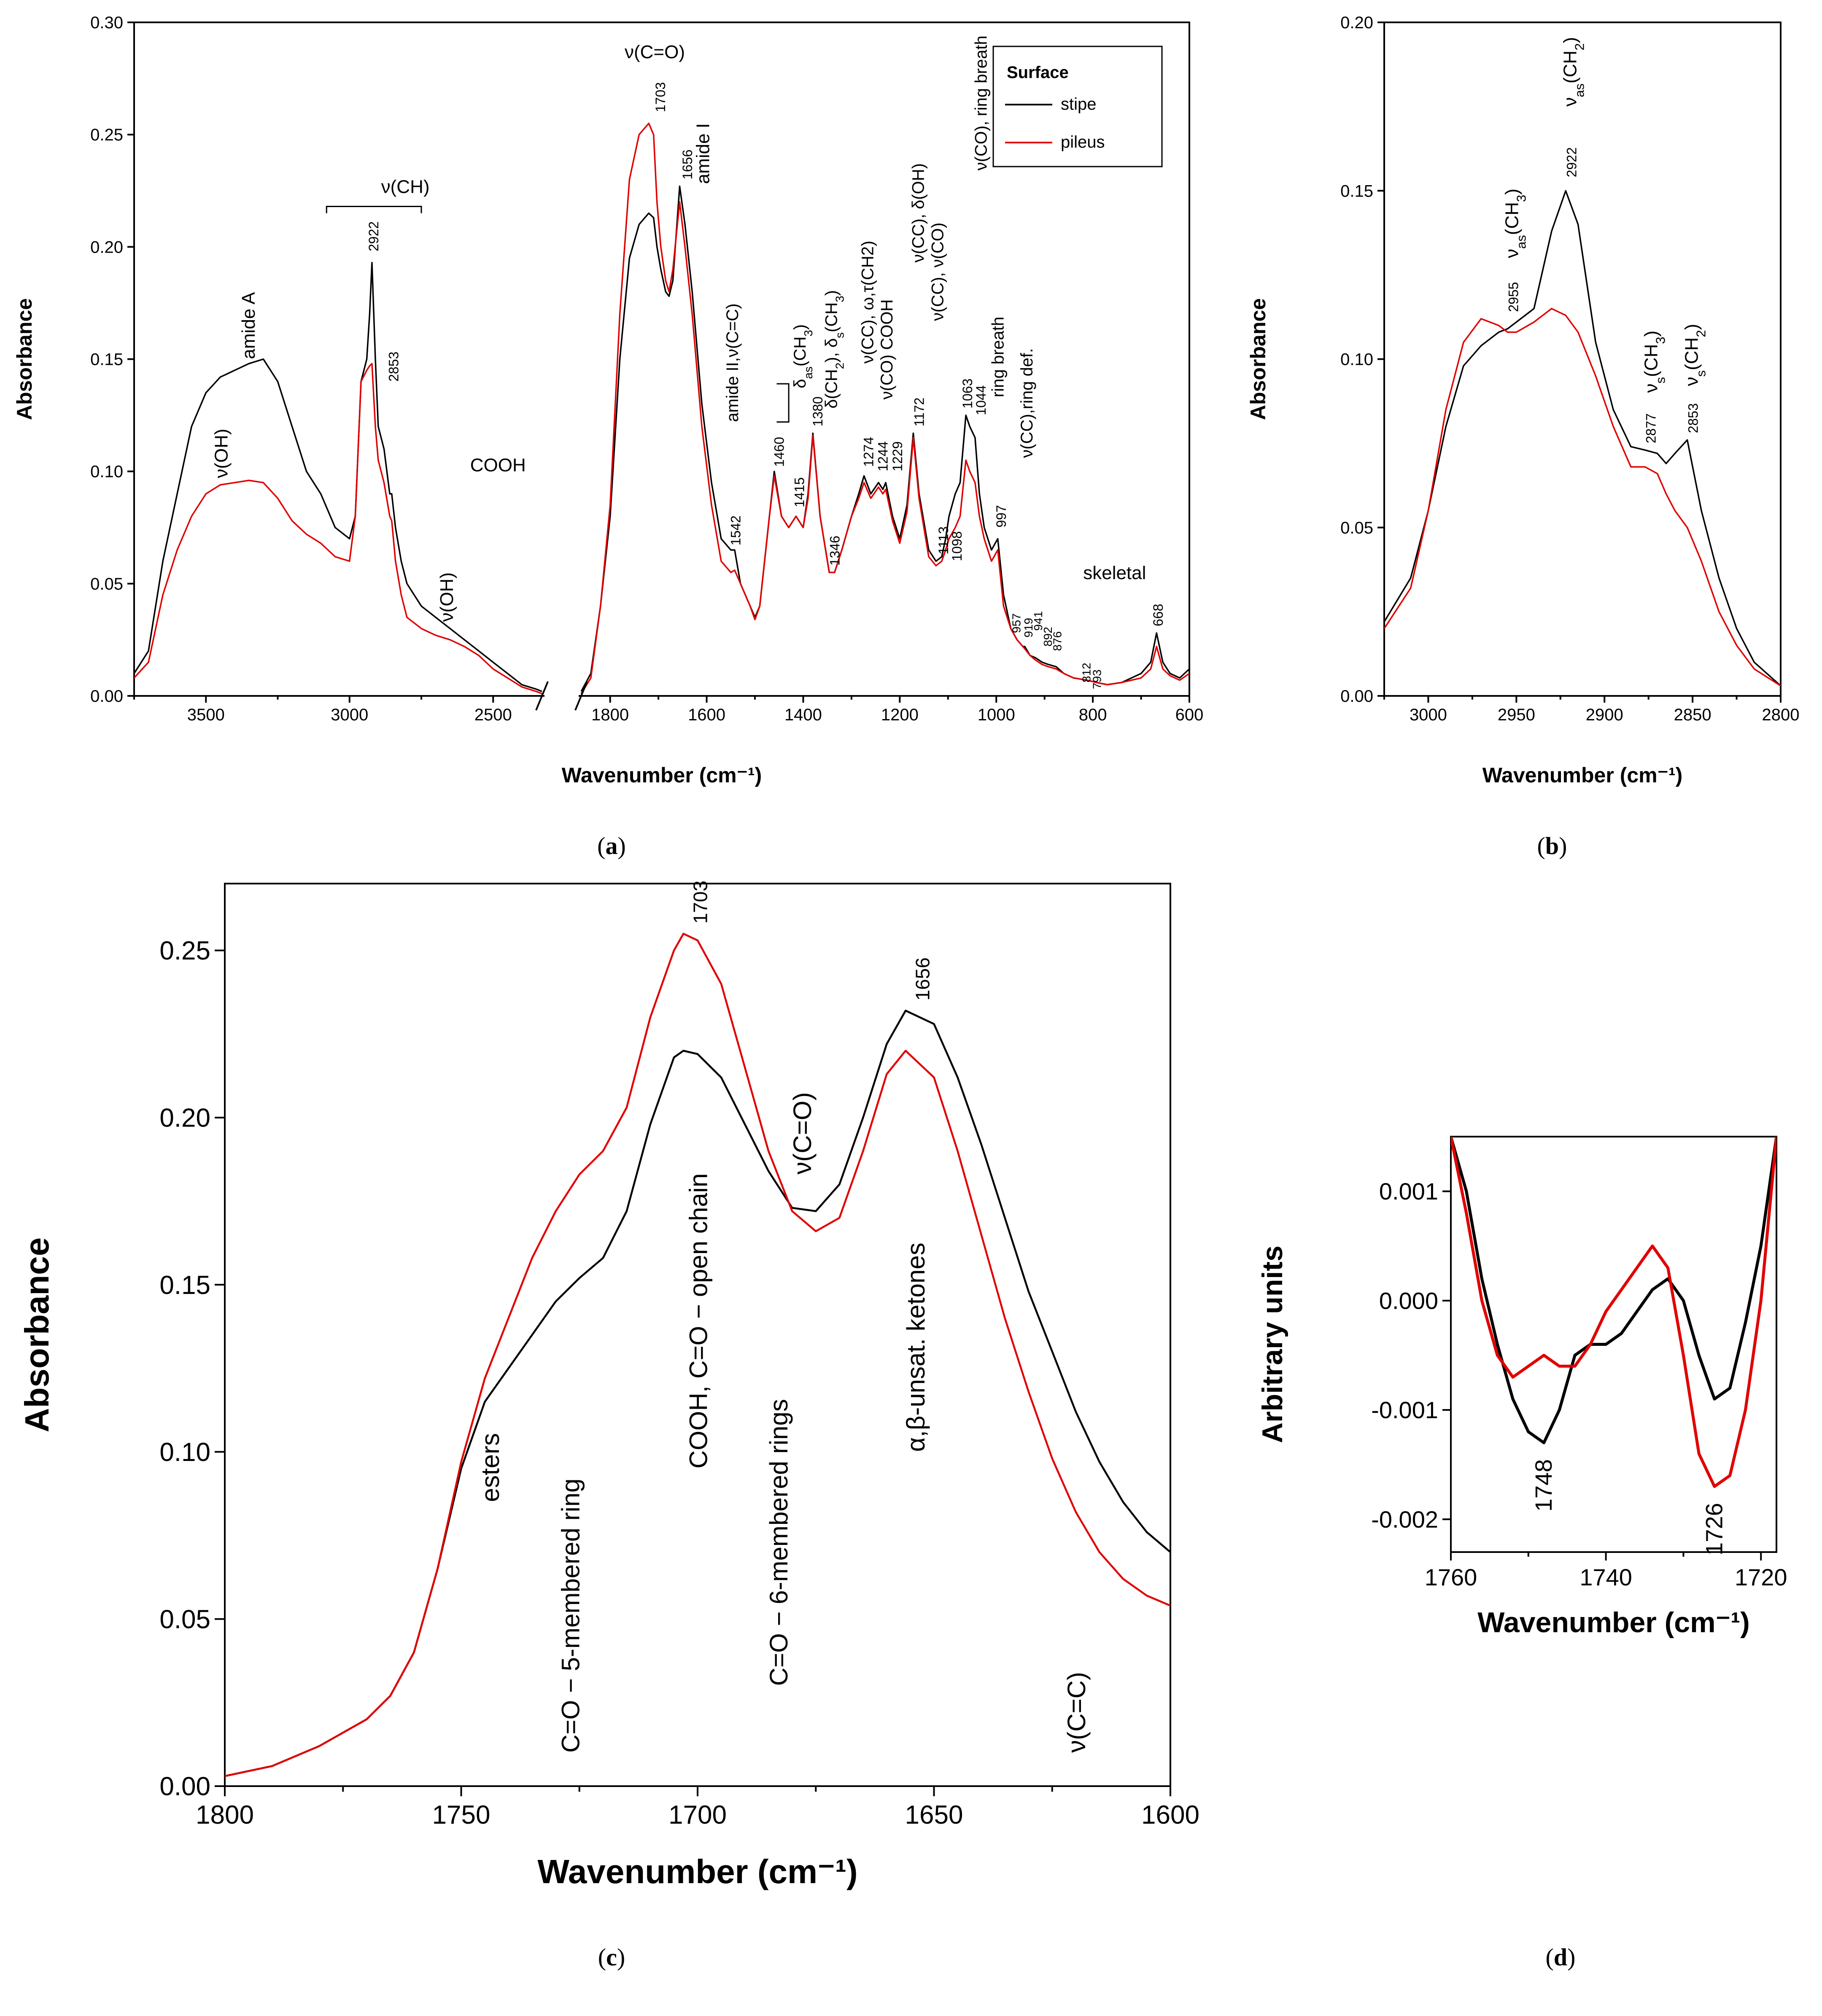 This screenshot has width=1822, height=2016. What do you see at coordinates (943, 540) in the screenshot?
I see `annotation-text: 1113` at bounding box center [943, 540].